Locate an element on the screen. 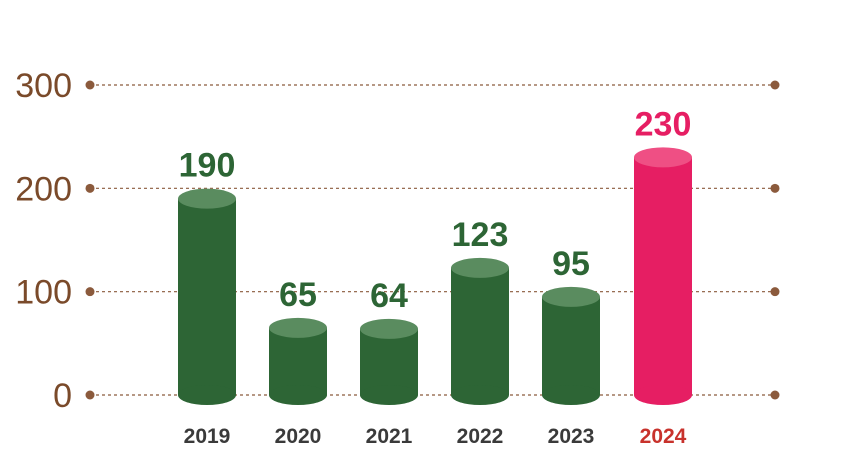  x-tick-label: 2023 is located at coordinates (571, 436).